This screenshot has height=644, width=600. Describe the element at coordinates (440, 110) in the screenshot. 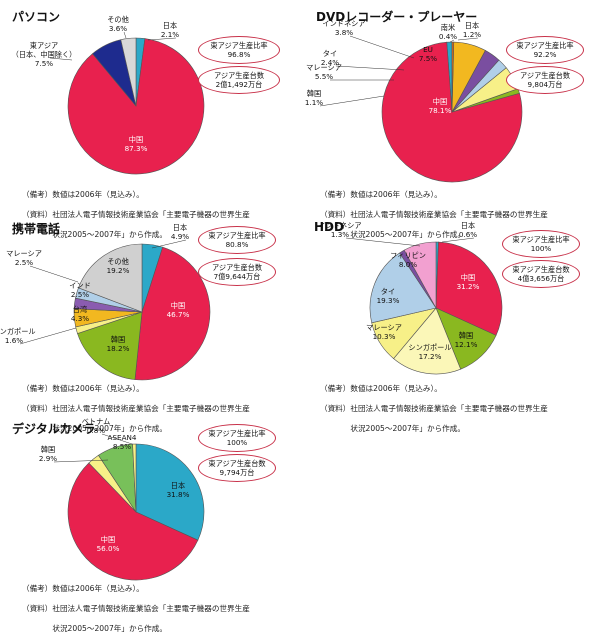

I see `svg-text: 78.1%` at that location.